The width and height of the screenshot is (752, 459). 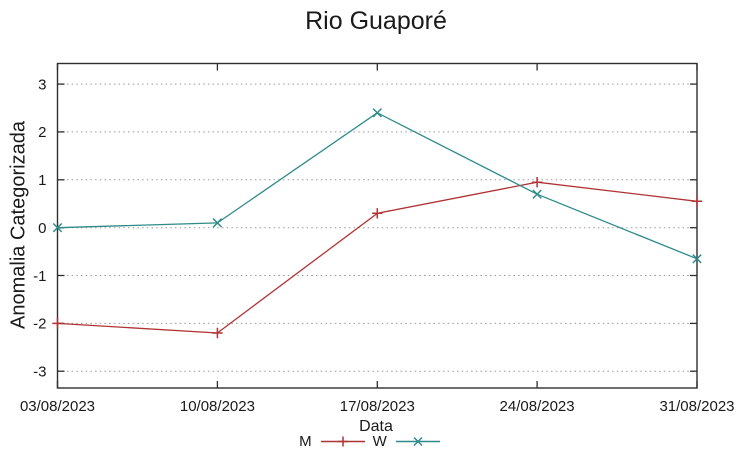 What do you see at coordinates (379, 441) in the screenshot?
I see `legend-series-label-w: W` at bounding box center [379, 441].